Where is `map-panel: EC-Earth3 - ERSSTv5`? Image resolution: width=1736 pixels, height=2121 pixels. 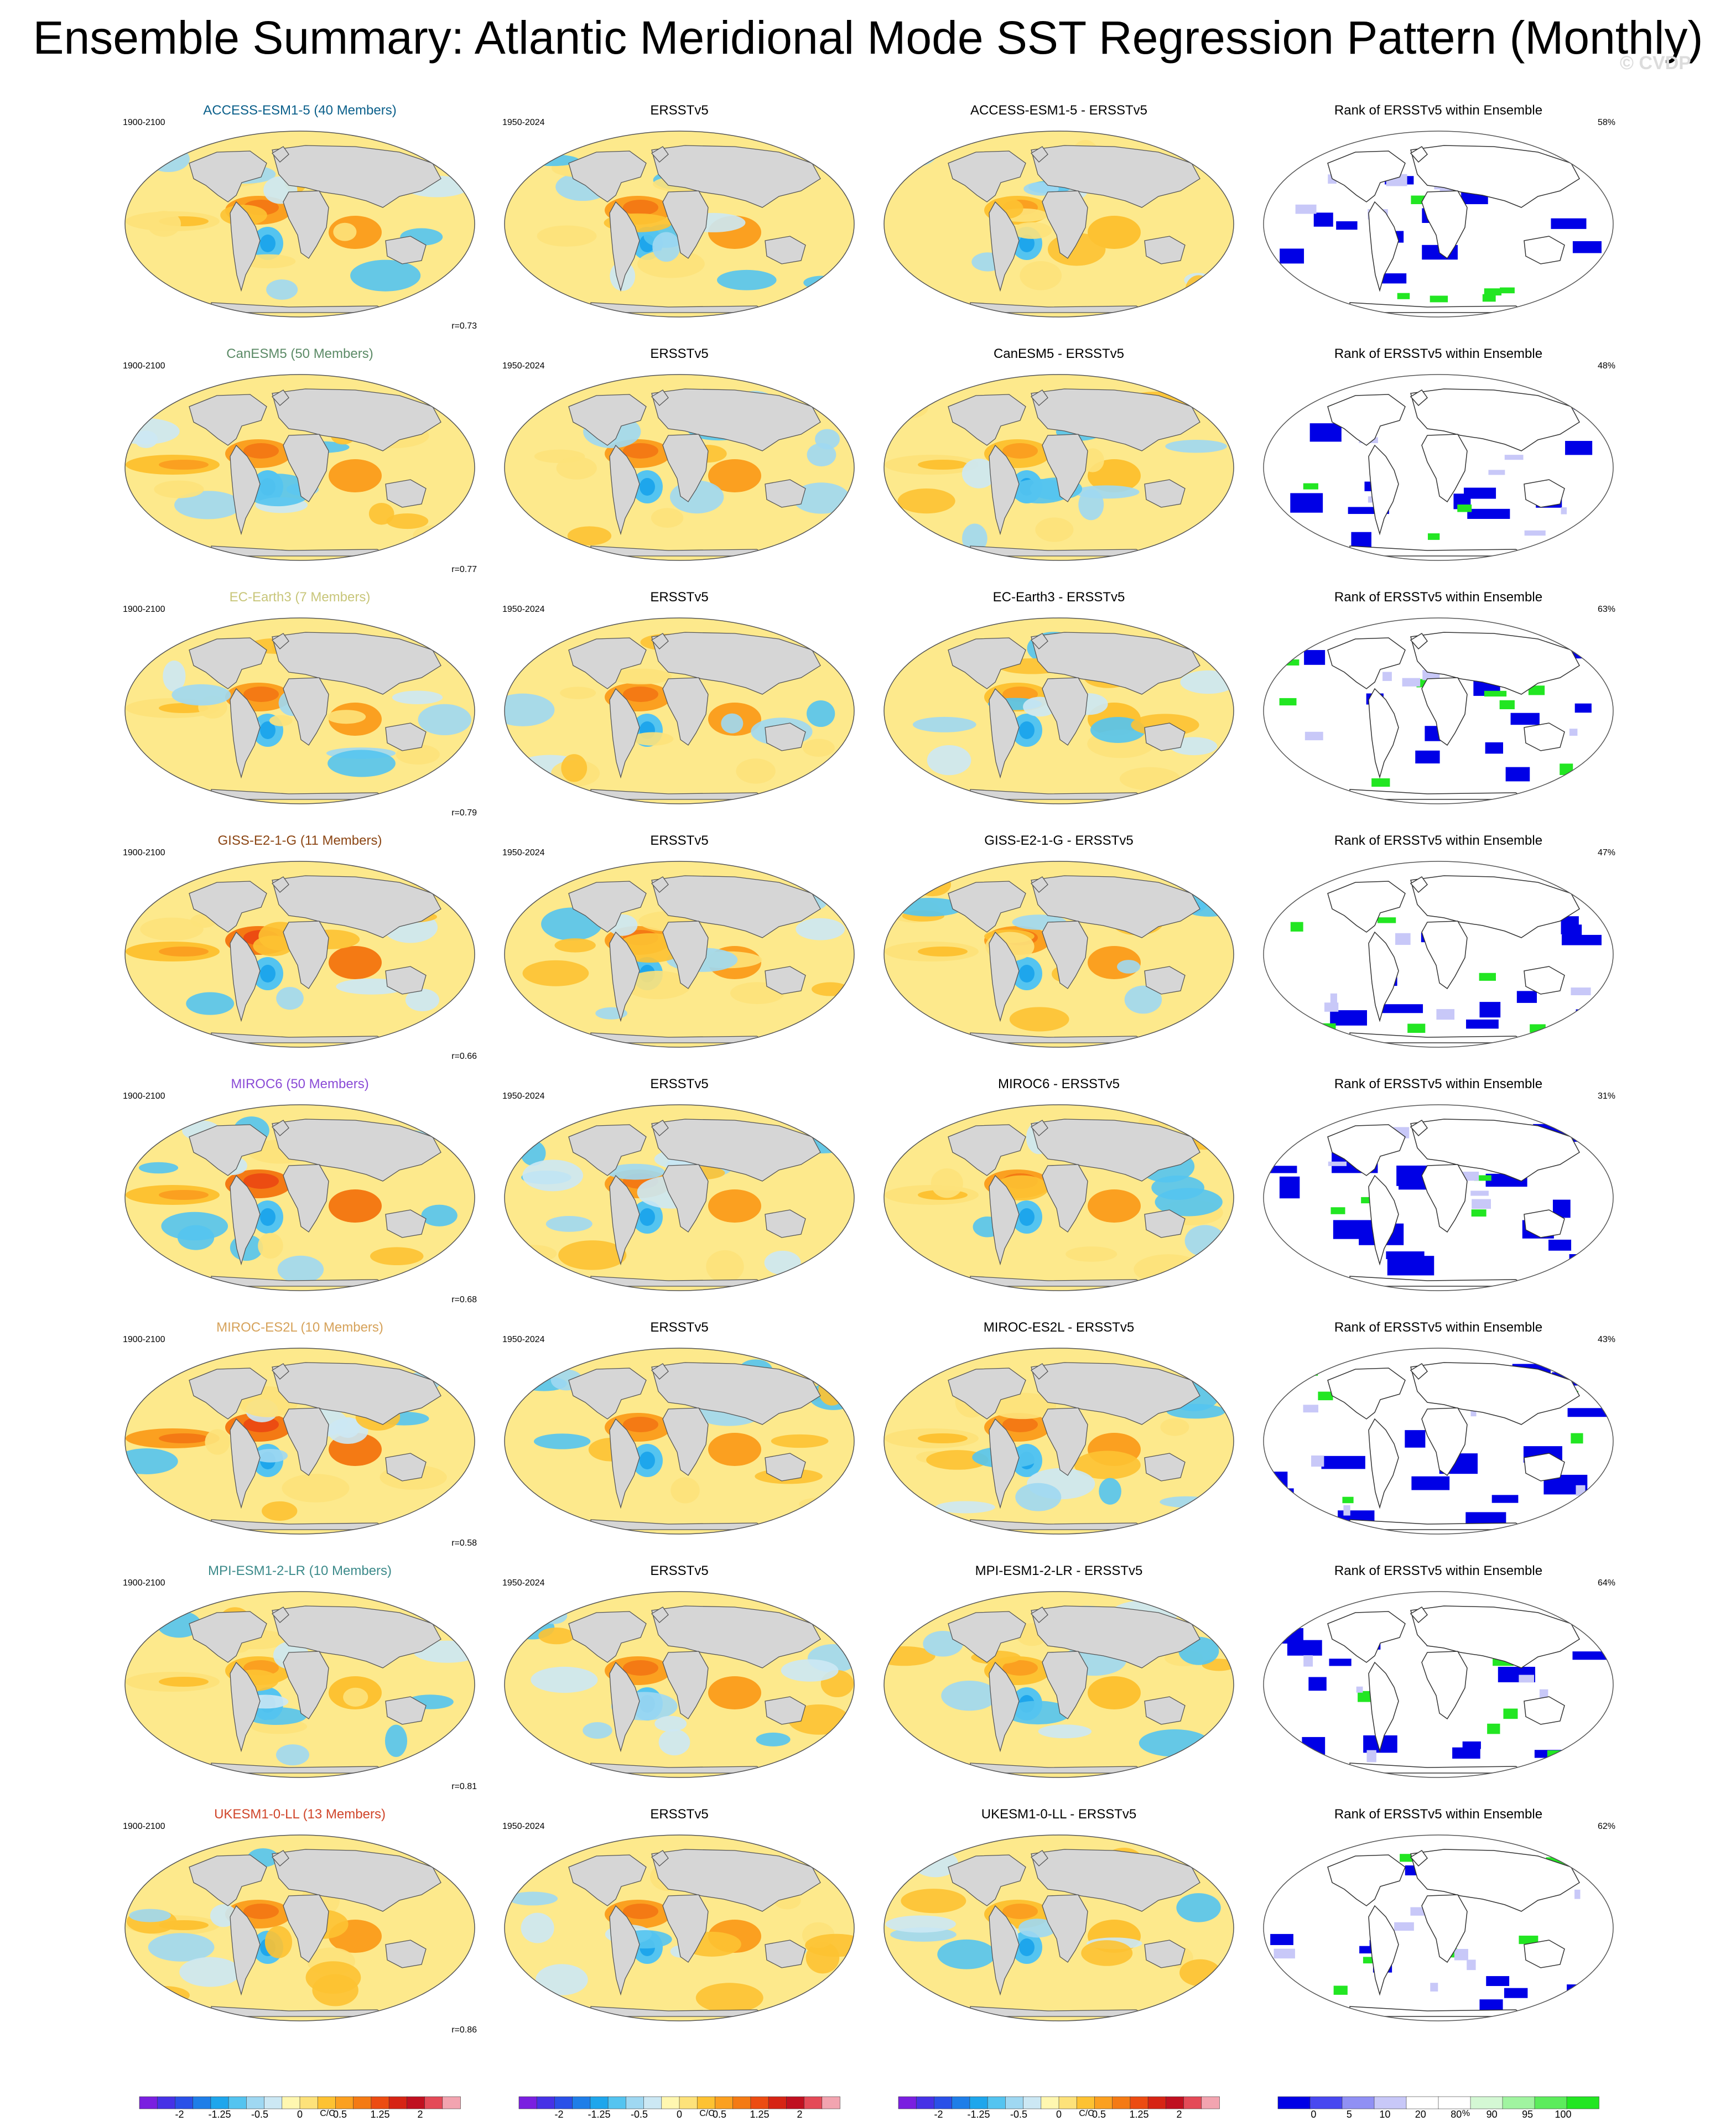
map-panel: EC-Earth3 - ERSSTv5 is located at coordinates (1059, 705).